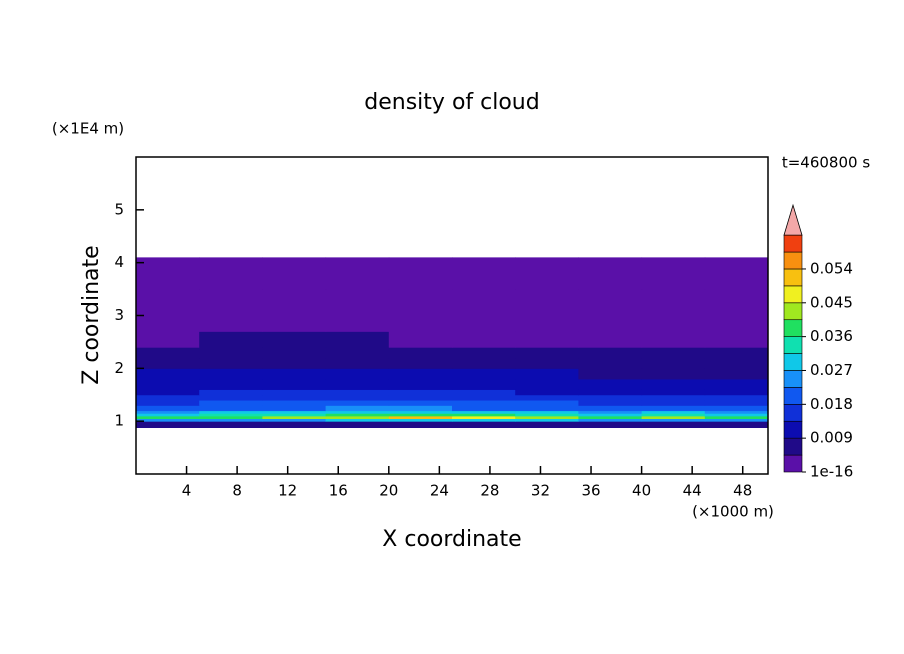  What do you see at coordinates (451, 539) in the screenshot?
I see `x-axis-label: X coordinate` at bounding box center [451, 539].